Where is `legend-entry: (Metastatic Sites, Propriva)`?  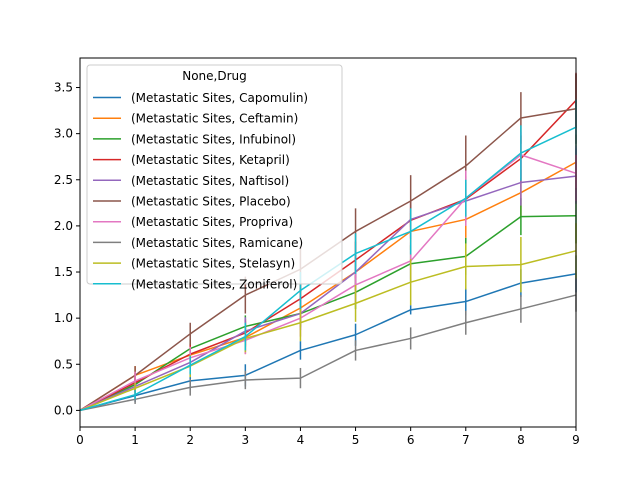 legend-entry: (Metastatic Sites, Propriva) is located at coordinates (193, 222).